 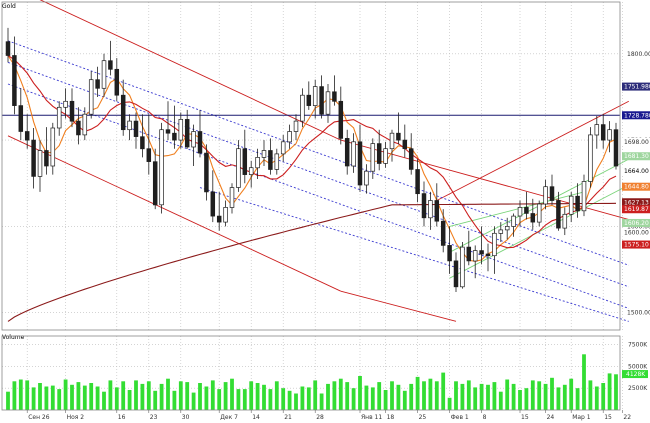 I want to click on x-tick-label: 23, so click(x=154, y=417).